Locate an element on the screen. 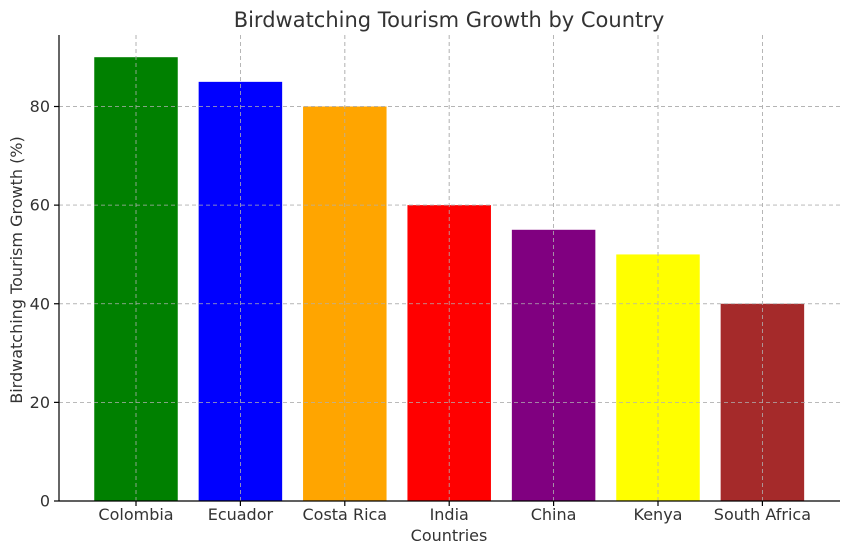  x-tick-label: India is located at coordinates (449, 514).